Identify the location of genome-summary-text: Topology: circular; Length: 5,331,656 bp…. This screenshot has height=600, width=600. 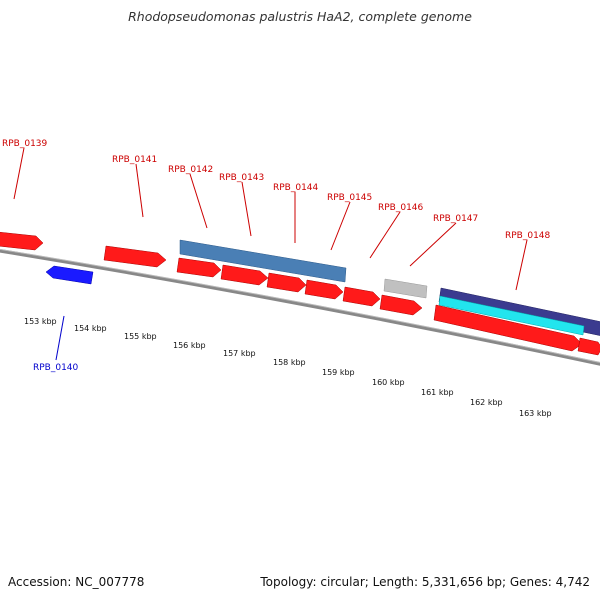
(425, 582).